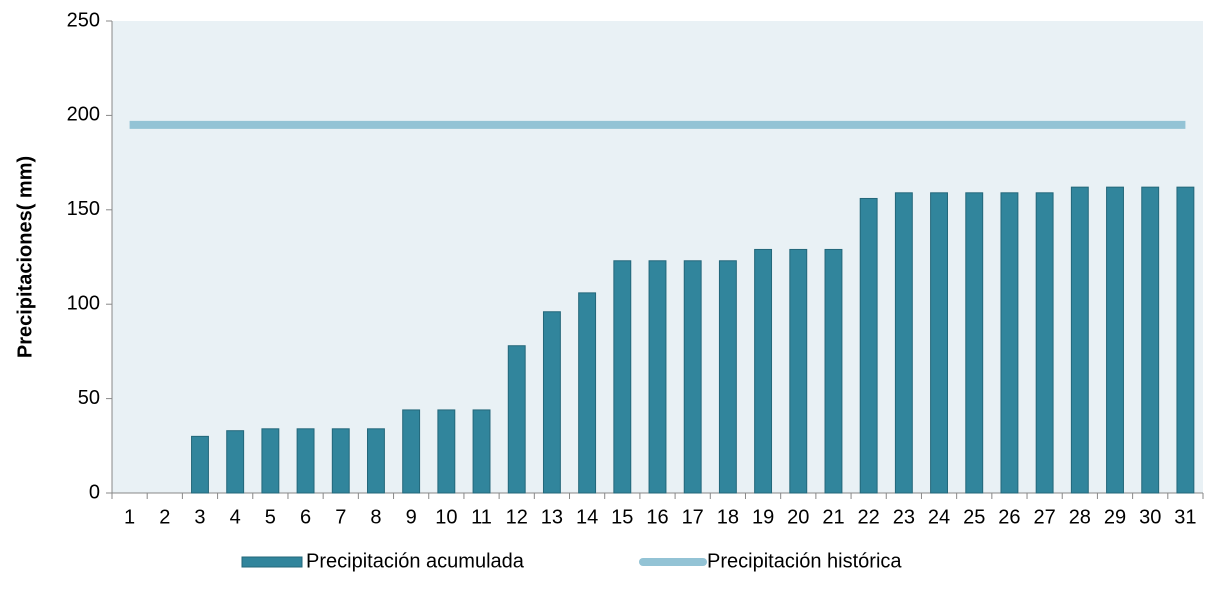 The height and width of the screenshot is (602, 1215). What do you see at coordinates (728, 517) in the screenshot?
I see `x-tick-label: 18` at bounding box center [728, 517].